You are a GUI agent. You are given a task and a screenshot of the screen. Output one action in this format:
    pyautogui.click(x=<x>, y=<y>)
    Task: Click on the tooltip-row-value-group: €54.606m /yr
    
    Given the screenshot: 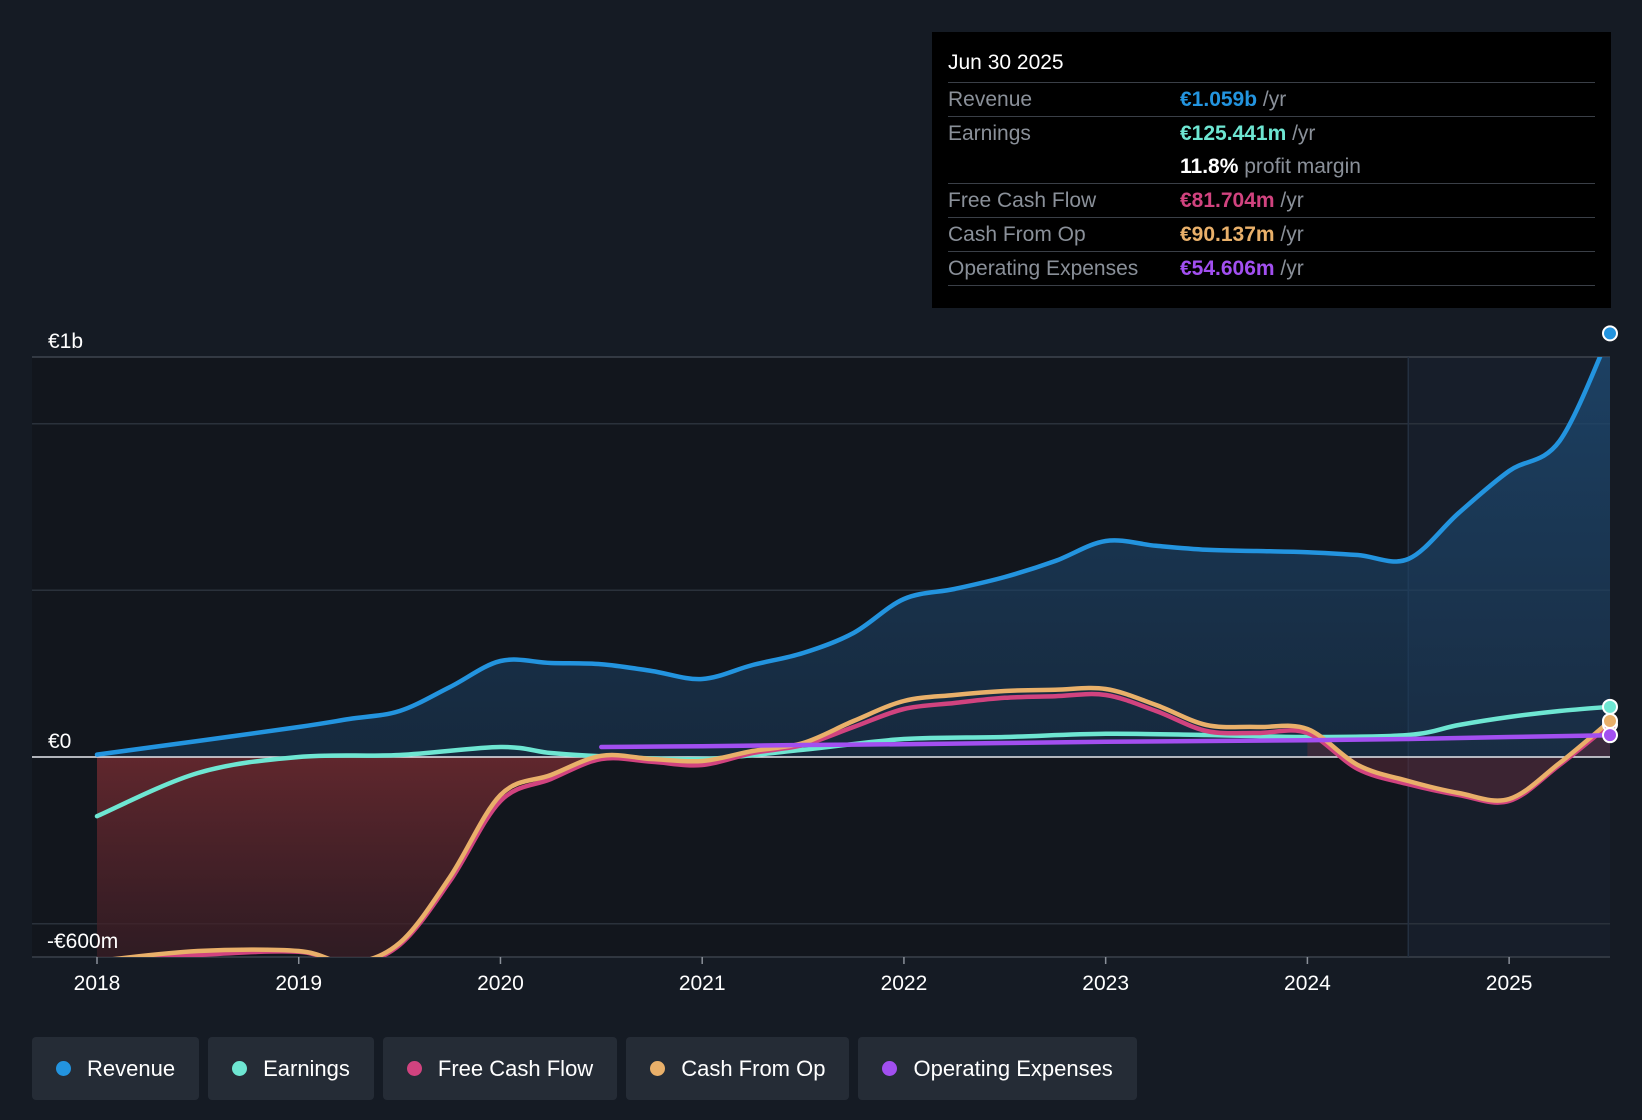 What is the action you would take?
    pyautogui.click(x=1242, y=268)
    